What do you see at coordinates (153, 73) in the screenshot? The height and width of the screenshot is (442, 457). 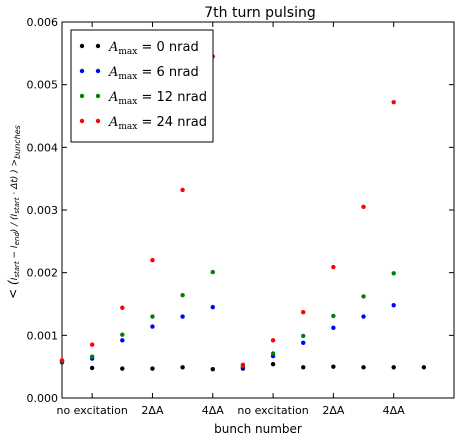 I see `legend-label: Amax = 6 nrad` at bounding box center [153, 73].